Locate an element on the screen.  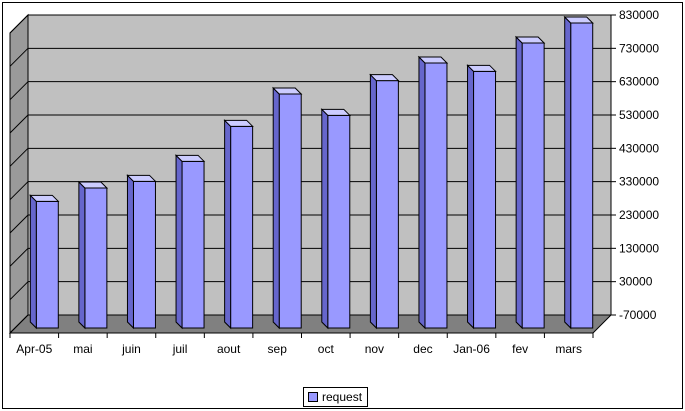
x-tick-label: nov is located at coordinates (374, 349).